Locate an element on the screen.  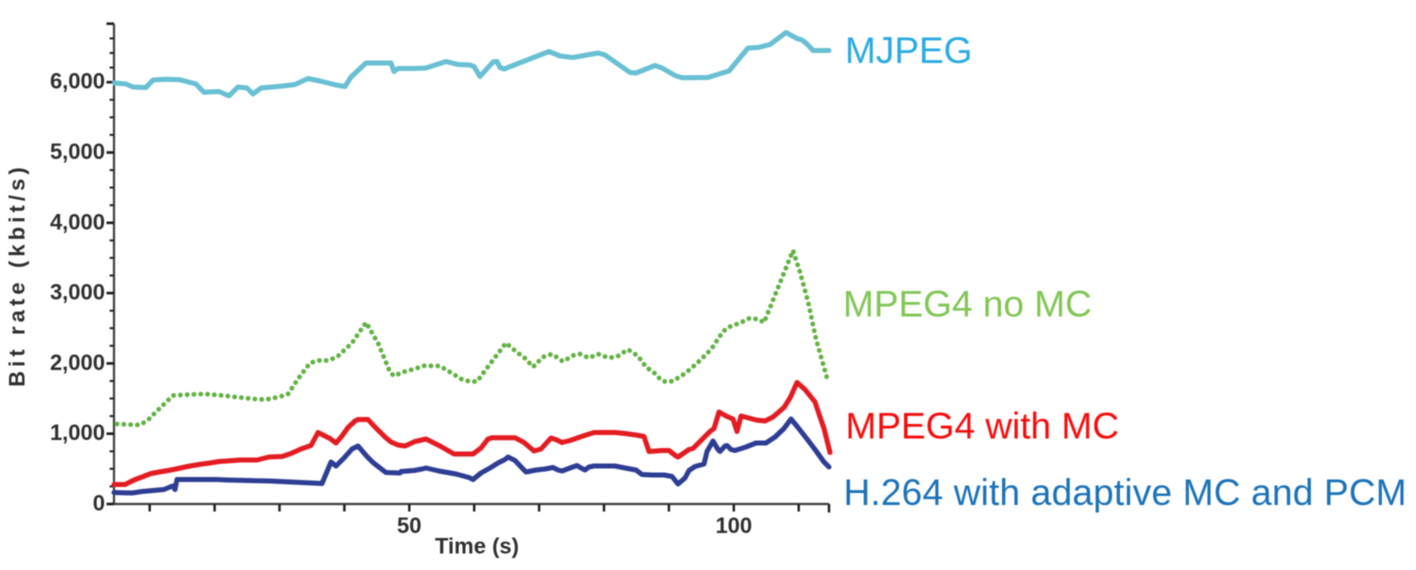
svg-text: 4,000 is located at coordinates (77, 221).